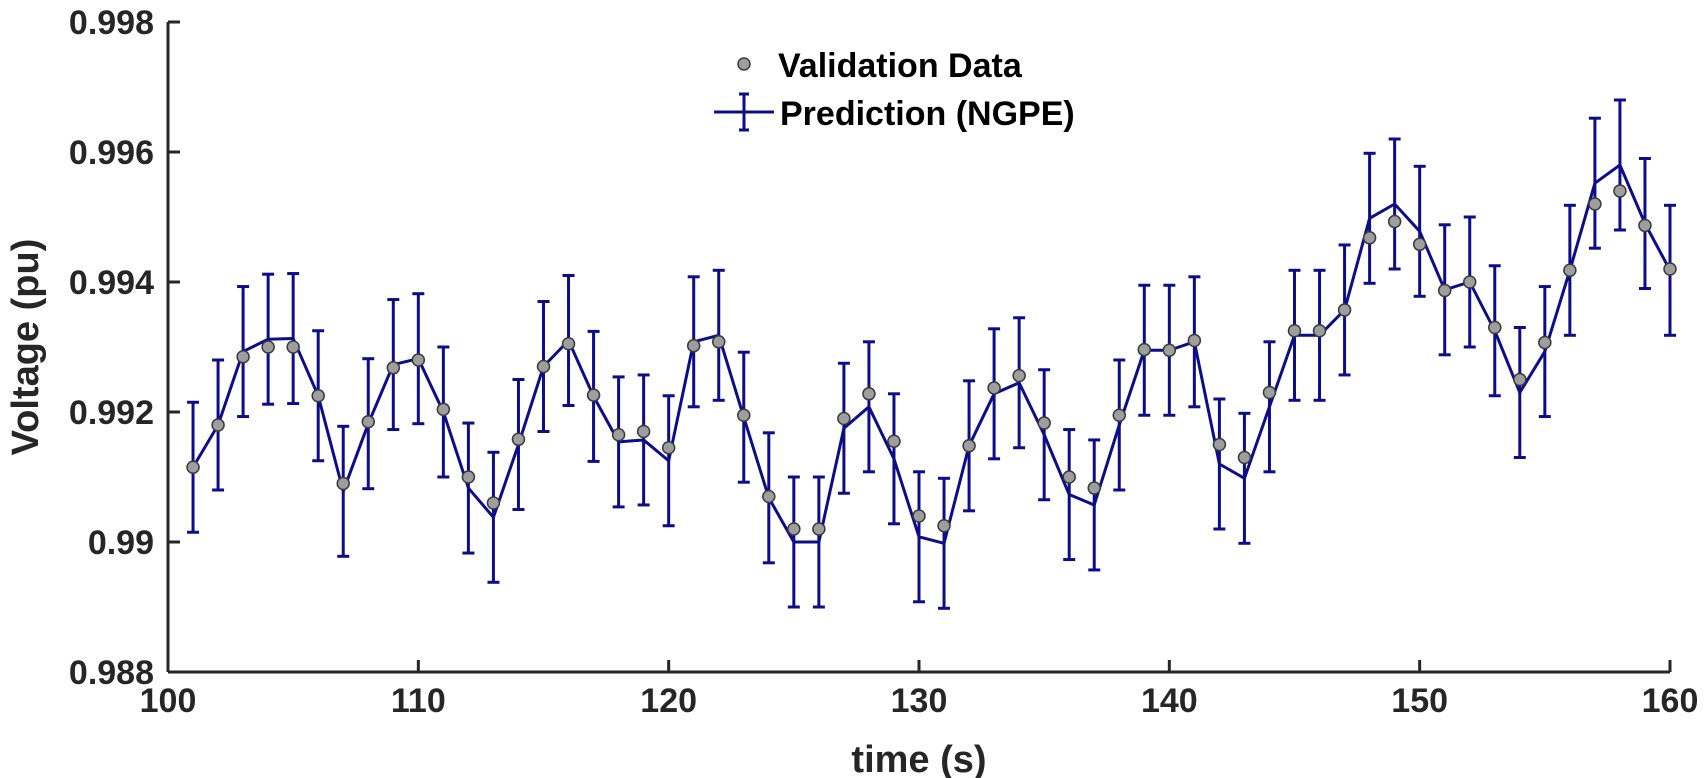  I want to click on y-tick-label: 0.988, so click(111, 673).